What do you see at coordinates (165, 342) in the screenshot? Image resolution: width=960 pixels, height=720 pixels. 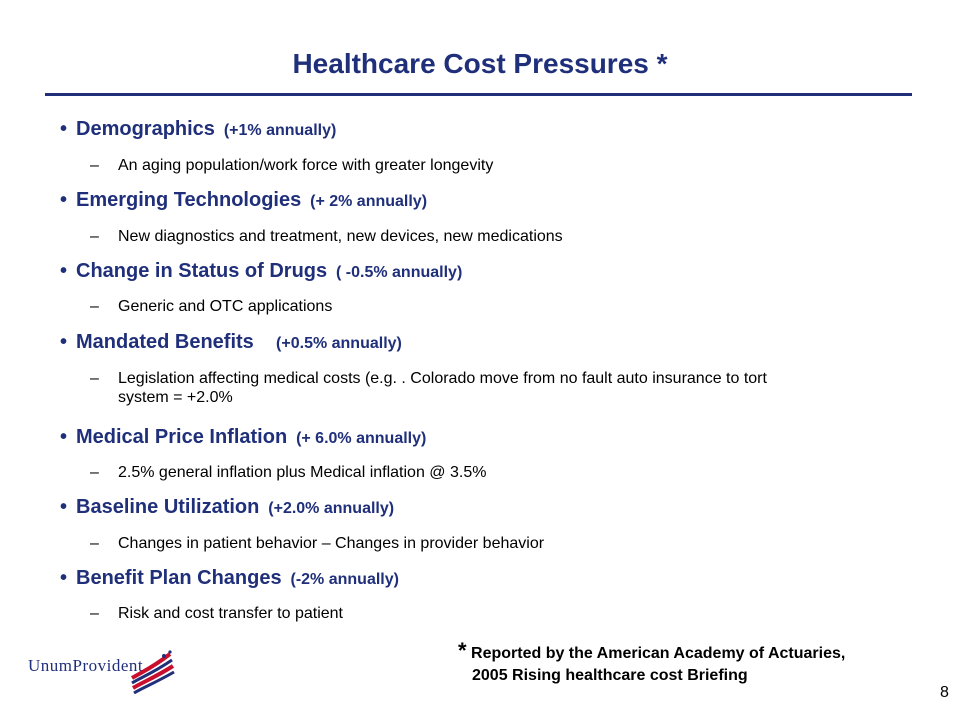 I see `bullet-title: Mandated Benefits` at bounding box center [165, 342].